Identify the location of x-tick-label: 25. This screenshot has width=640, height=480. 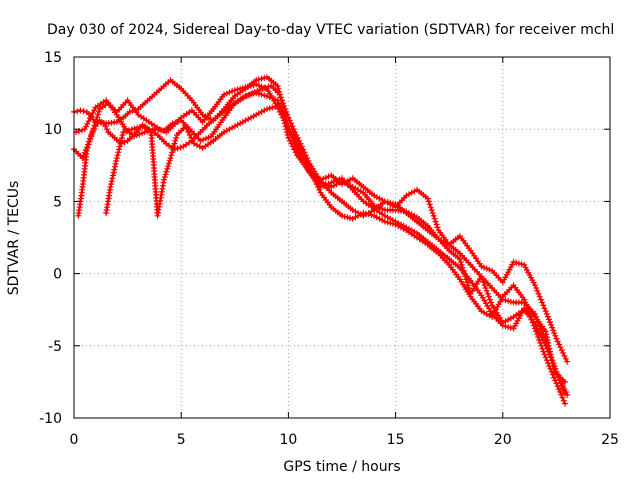
(610, 440).